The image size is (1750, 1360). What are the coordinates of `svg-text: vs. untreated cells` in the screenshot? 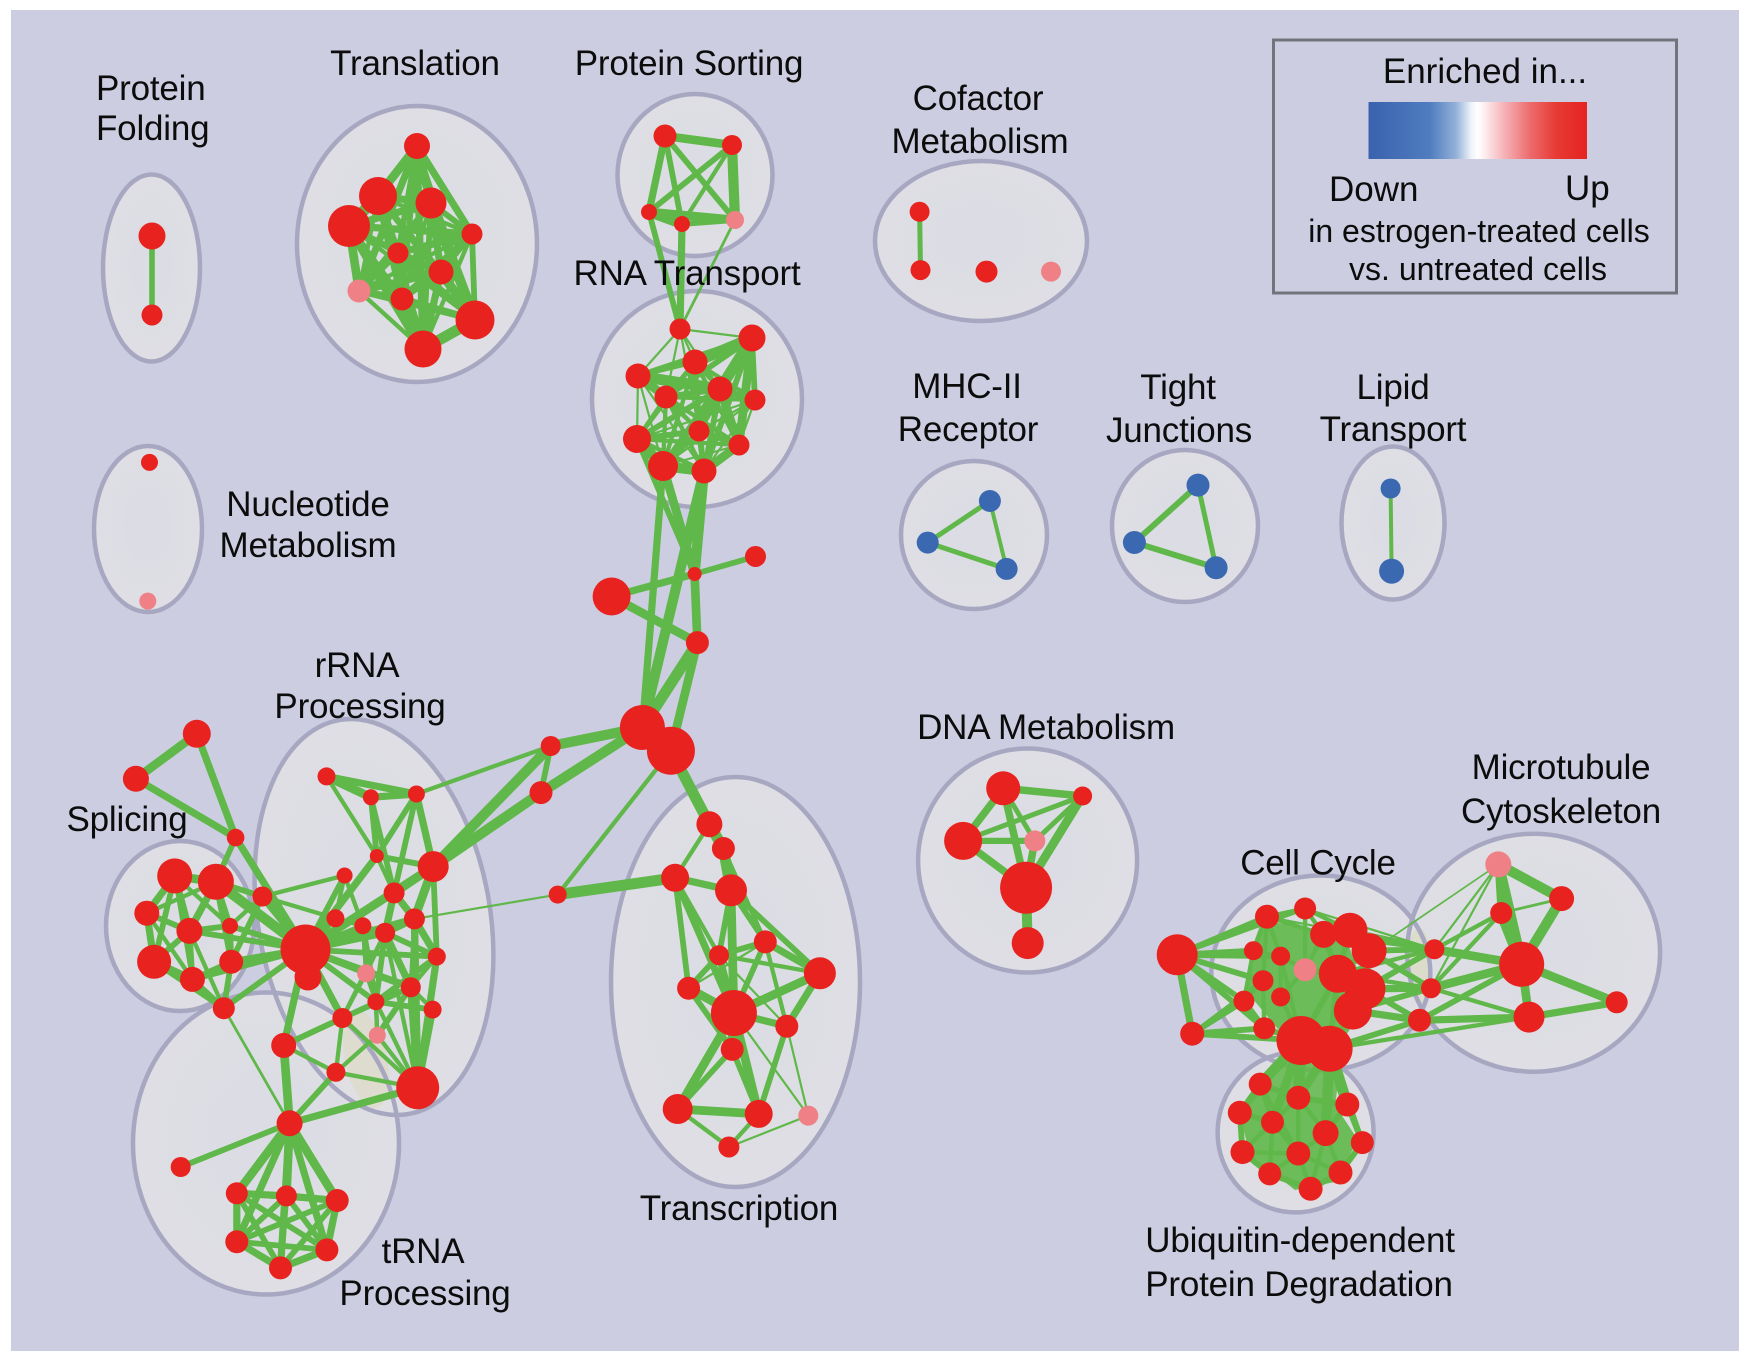 It's located at (1478, 269).